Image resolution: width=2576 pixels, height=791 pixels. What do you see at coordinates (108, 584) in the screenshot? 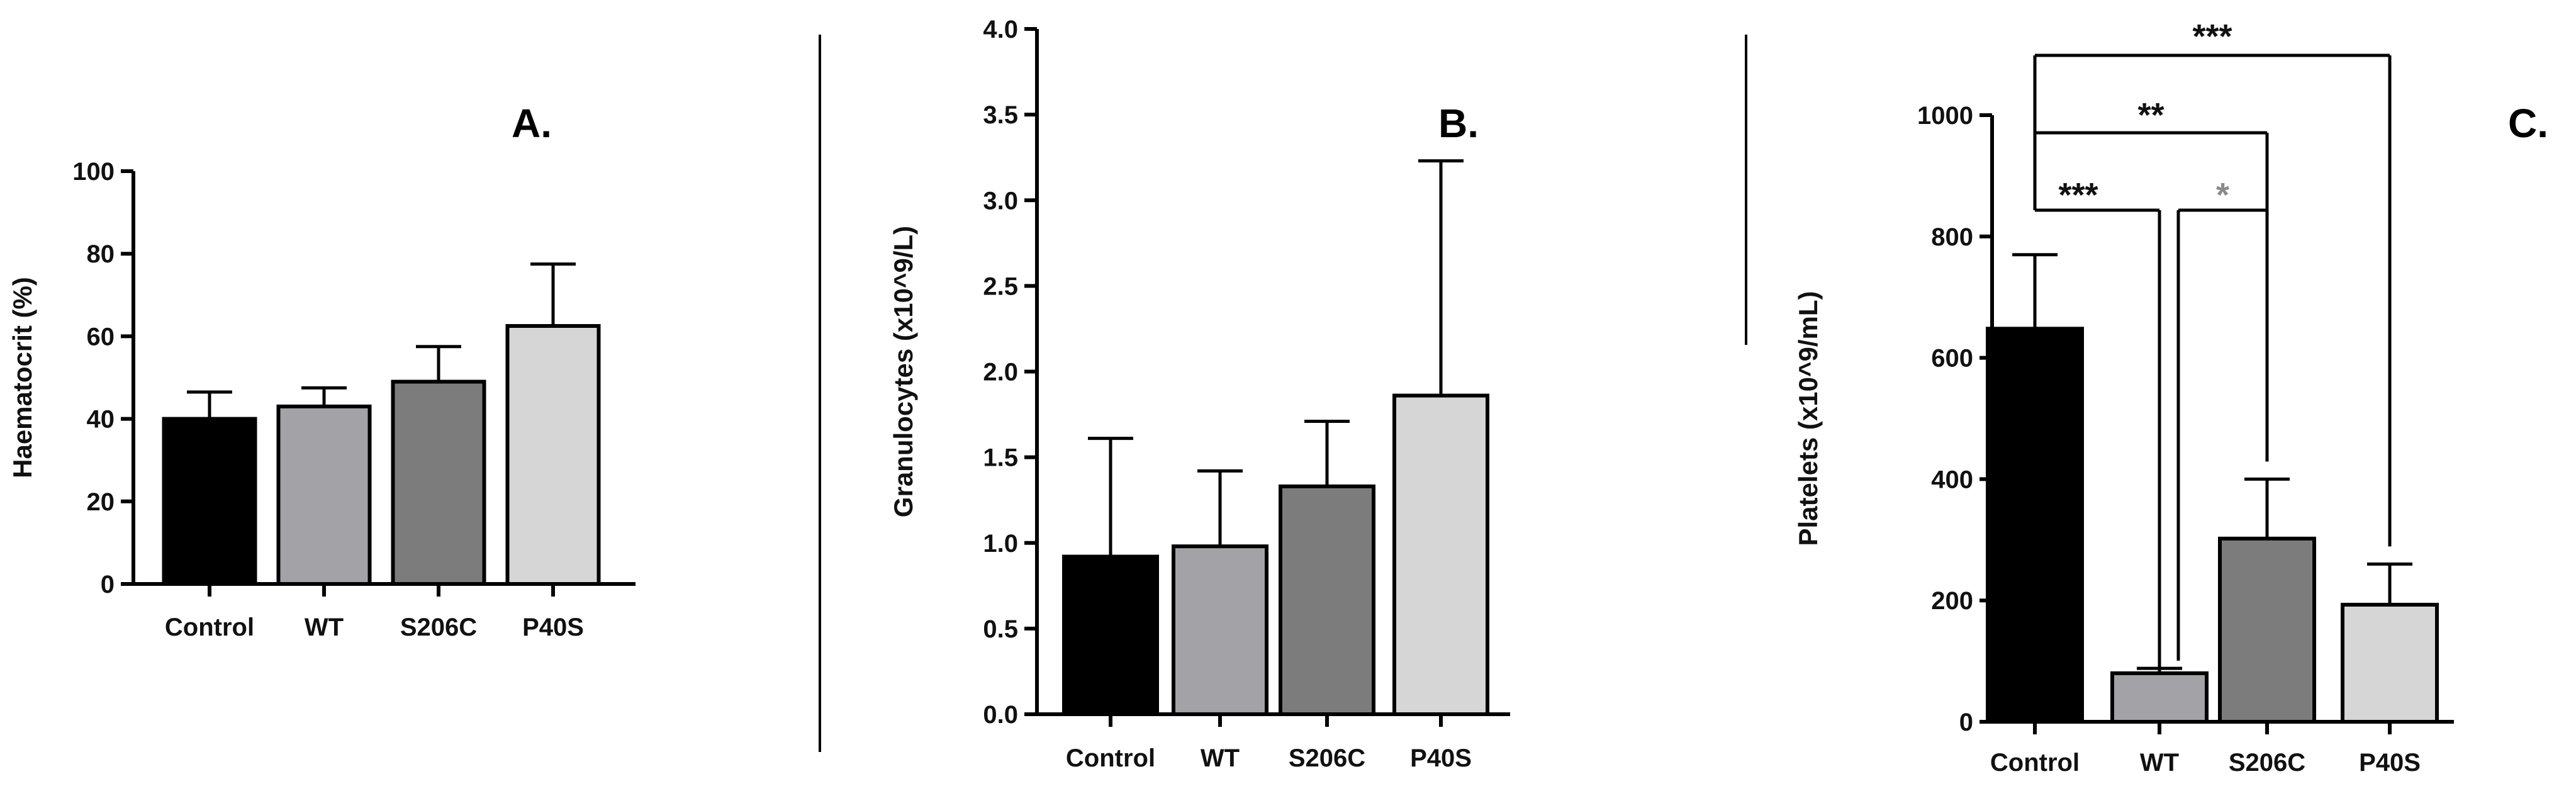
I see `panel-a-y-tick-label: 0` at bounding box center [108, 584].